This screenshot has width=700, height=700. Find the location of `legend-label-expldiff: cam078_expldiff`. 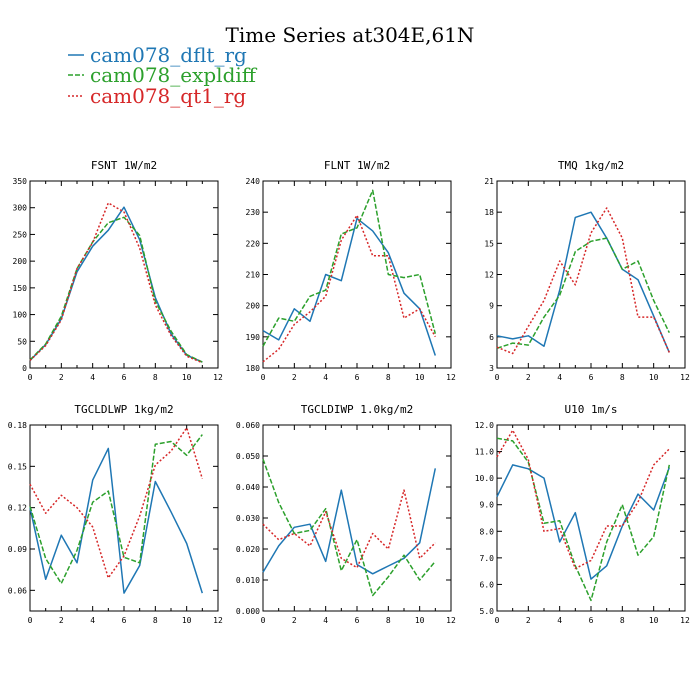

legend-label-expldiff: cam078_expldiff is located at coordinates (174, 75).